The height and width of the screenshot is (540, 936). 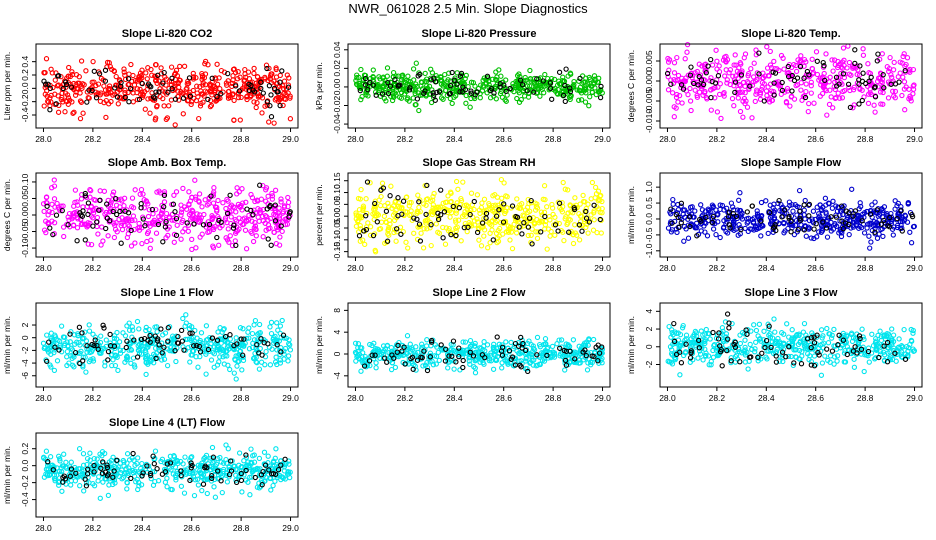 I want to click on y-tick-label: -6, so click(x=25, y=376).